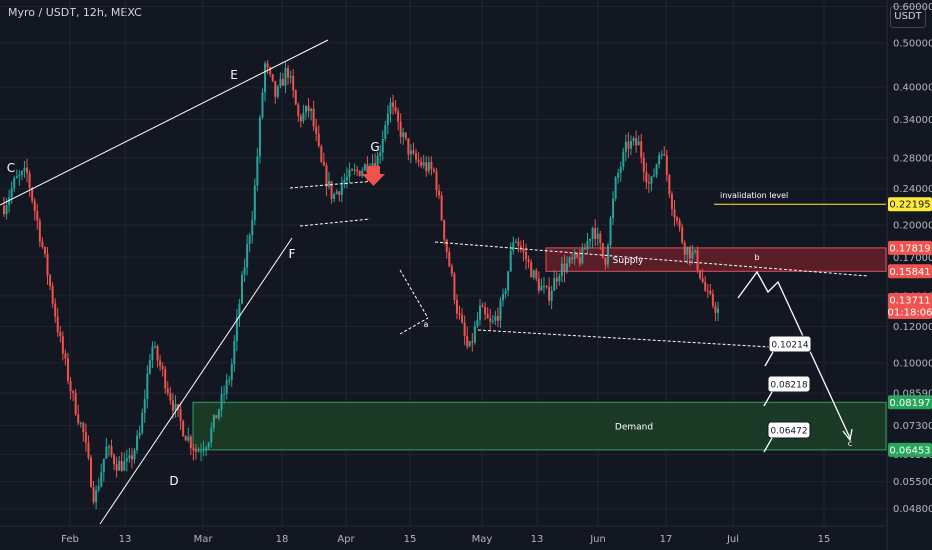  Describe the element at coordinates (788, 432) in the screenshot. I see `callout-value: 0.06472` at that location.